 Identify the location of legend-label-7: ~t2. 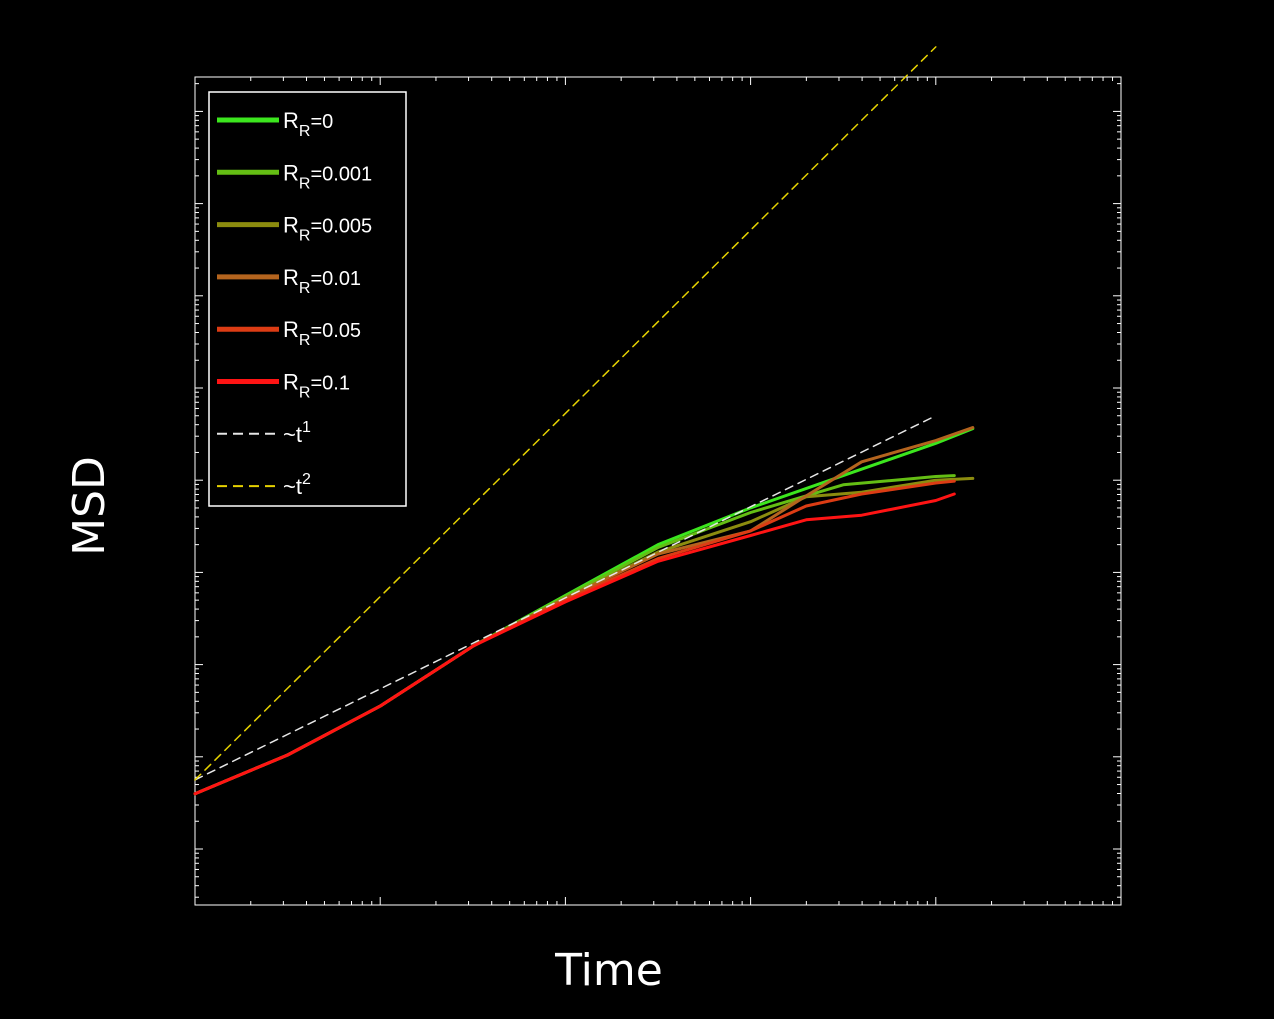
(297, 485).